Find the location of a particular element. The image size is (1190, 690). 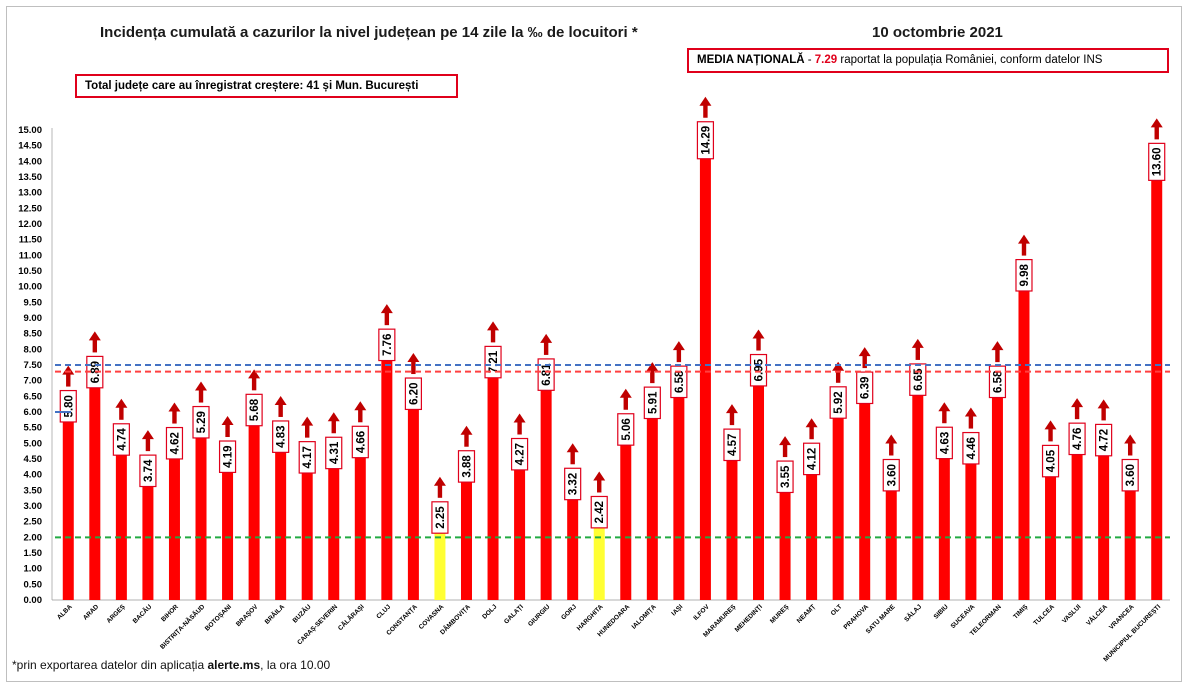

y-tick-label: 11.50 is located at coordinates (30, 240).